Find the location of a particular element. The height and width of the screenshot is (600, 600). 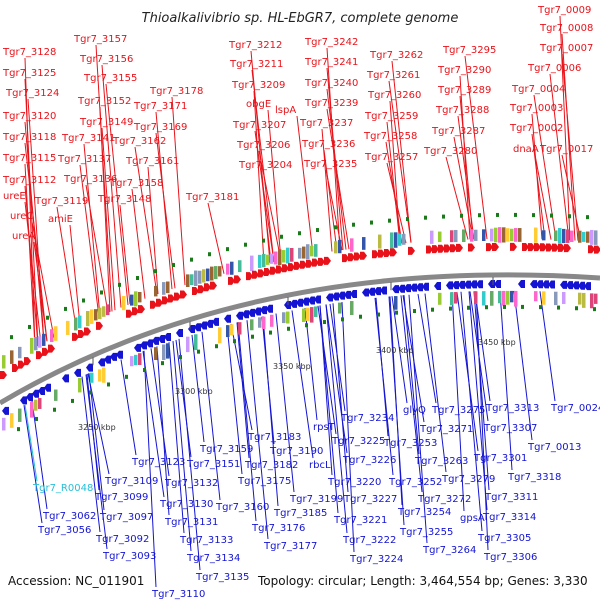

gene-label: Tgr7_3185 is located at coordinates (300, 513).